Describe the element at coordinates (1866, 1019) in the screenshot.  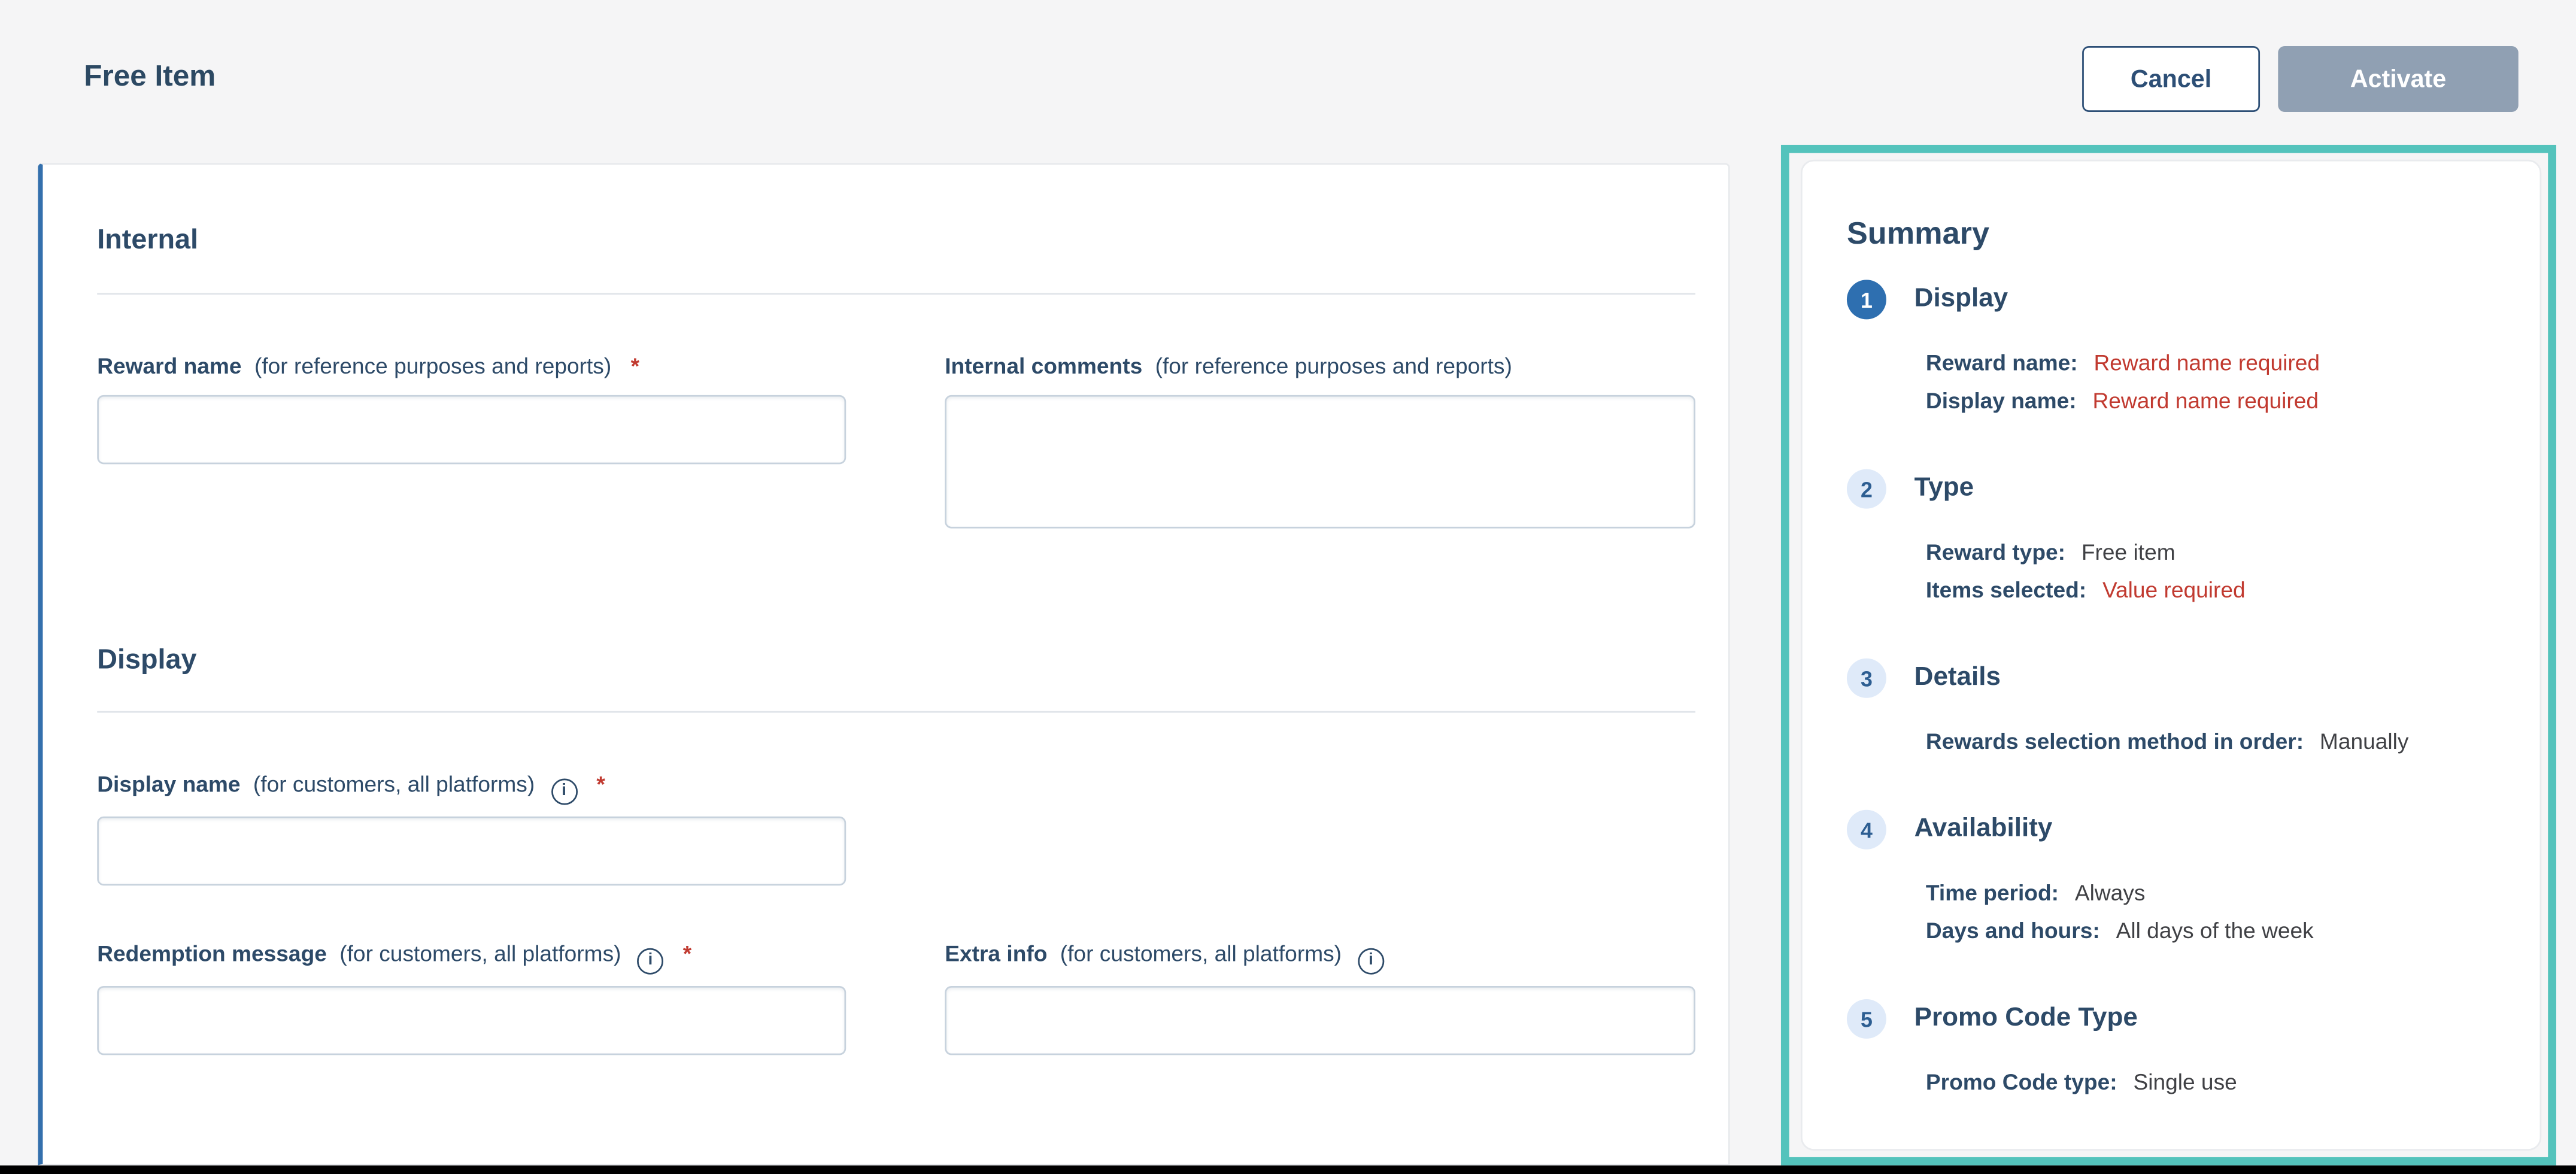
I see `step-number-badge: 5` at that location.